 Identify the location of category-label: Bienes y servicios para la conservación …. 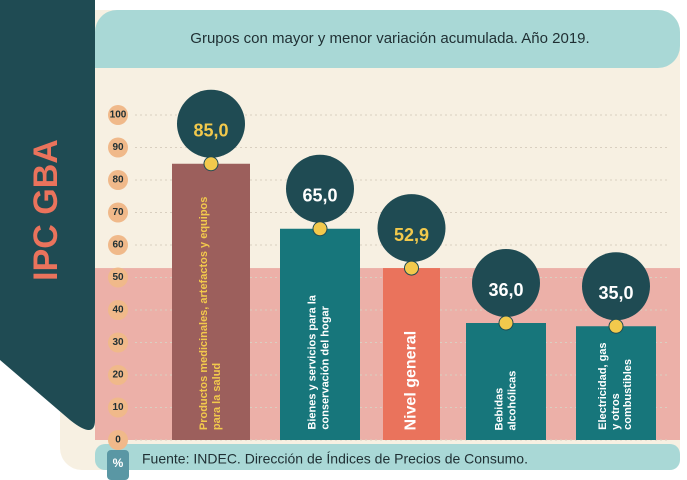
(319, 362).